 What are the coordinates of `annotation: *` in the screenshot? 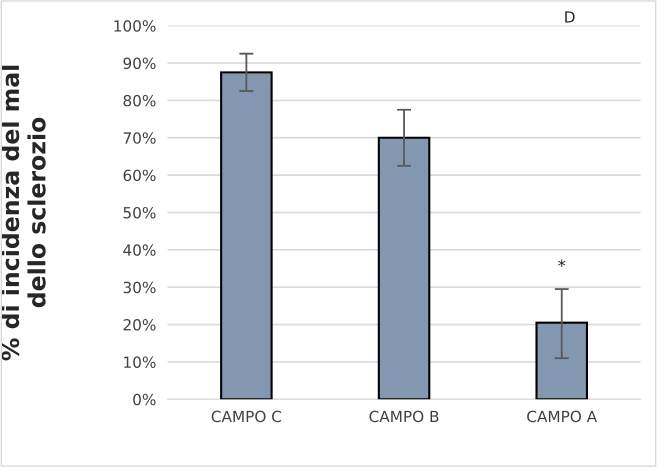 It's located at (562, 263).